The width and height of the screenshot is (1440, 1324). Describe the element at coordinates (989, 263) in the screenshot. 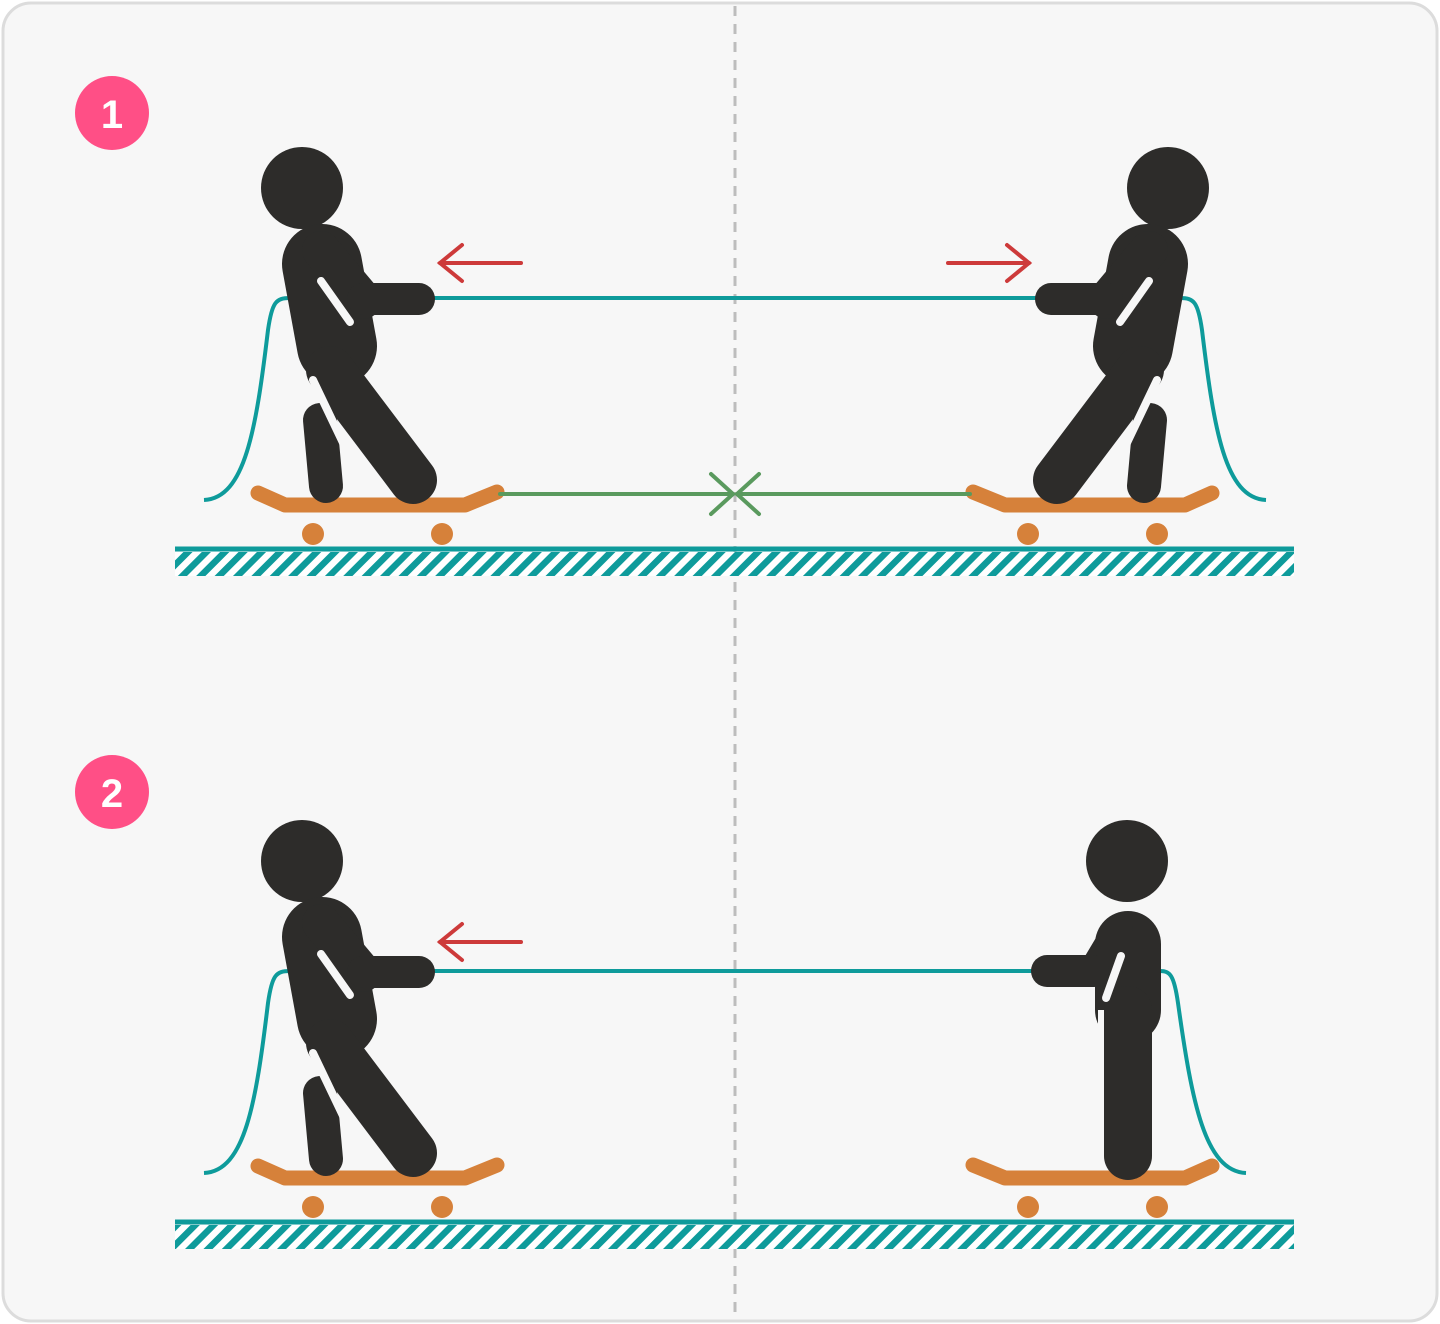

I see `right-pull-arrow-icon` at that location.